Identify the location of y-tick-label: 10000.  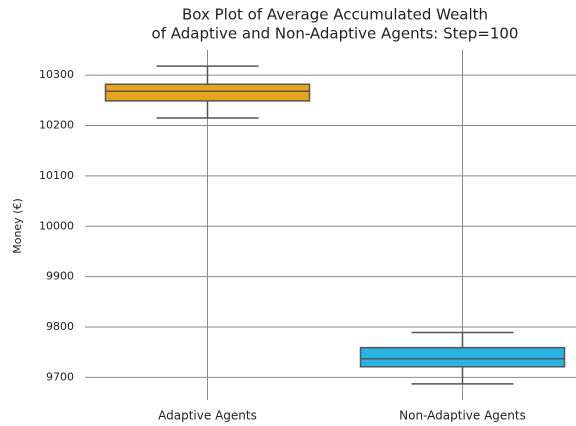
(56, 225).